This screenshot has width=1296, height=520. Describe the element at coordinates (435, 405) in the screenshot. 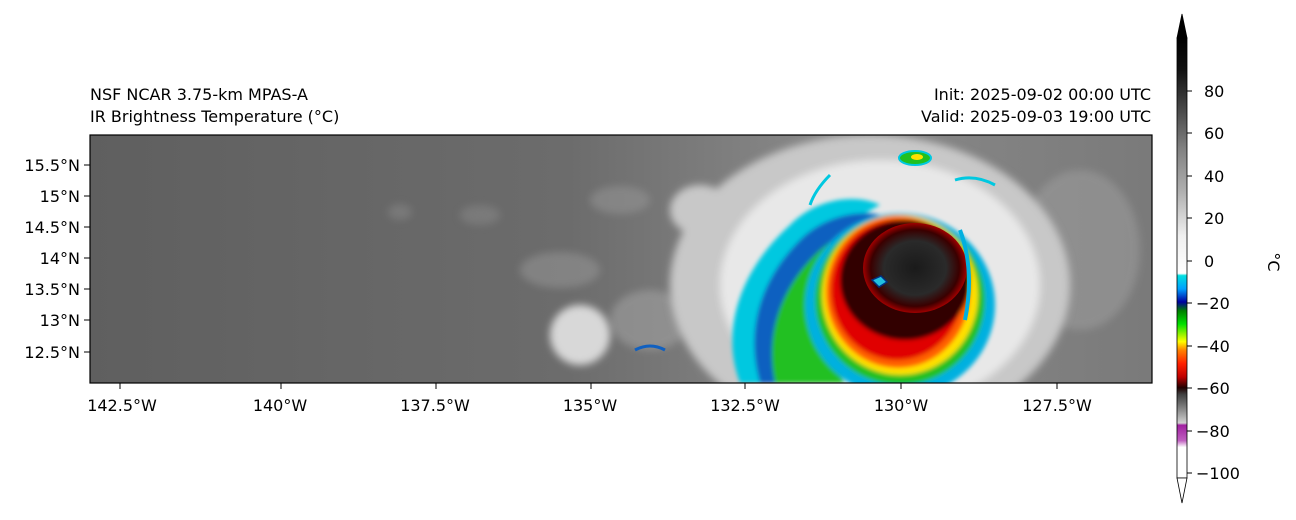

I see `lon-tick-label: 137.5°W` at that location.